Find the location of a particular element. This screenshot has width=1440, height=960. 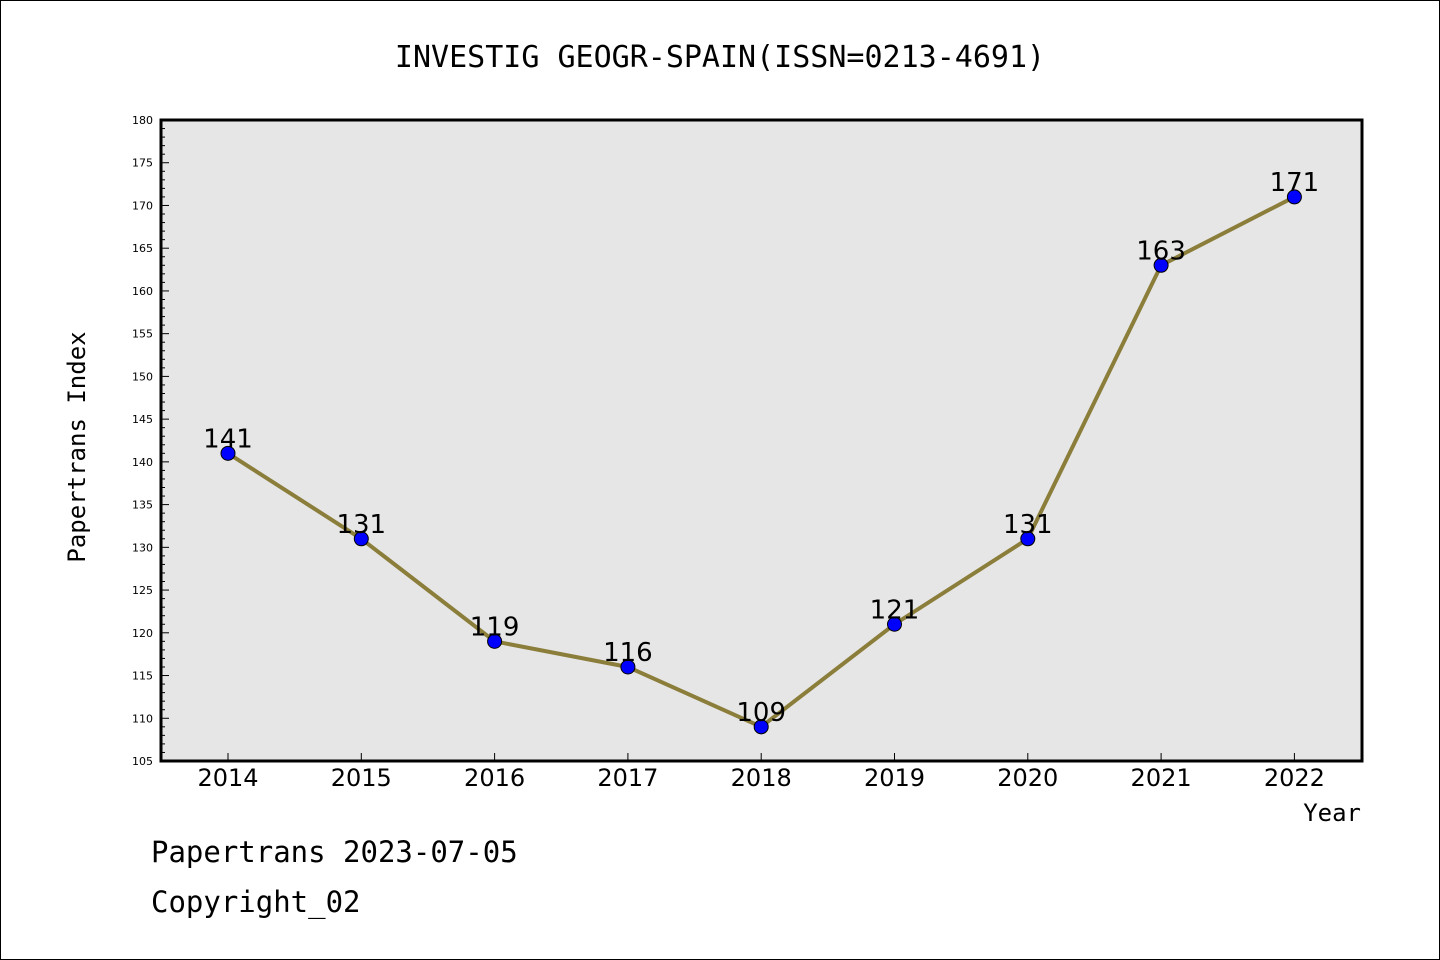

x-axis-ticks: 2014 2015 2016 2017 2018 2019 2020 2021 2022 is located at coordinates (761, 772).